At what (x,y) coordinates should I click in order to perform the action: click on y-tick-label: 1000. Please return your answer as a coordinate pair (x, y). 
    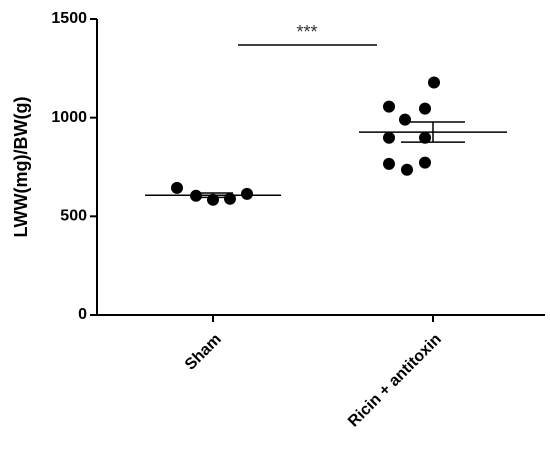
    Looking at the image, I should click on (69, 117).